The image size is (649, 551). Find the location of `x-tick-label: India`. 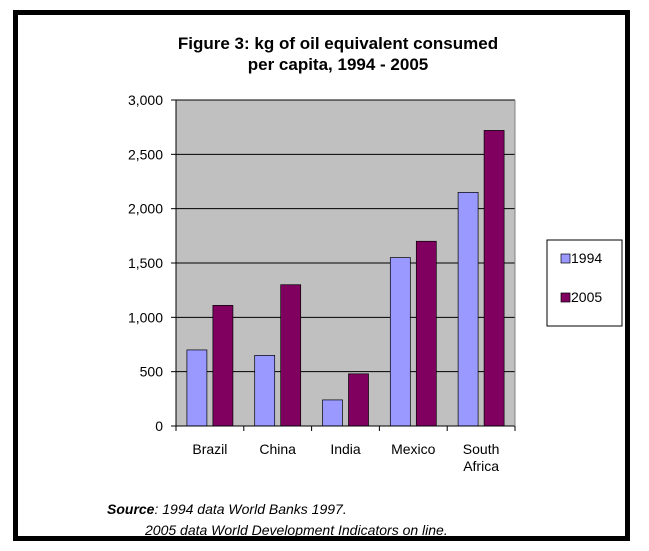

x-tick-label: India is located at coordinates (345, 449).